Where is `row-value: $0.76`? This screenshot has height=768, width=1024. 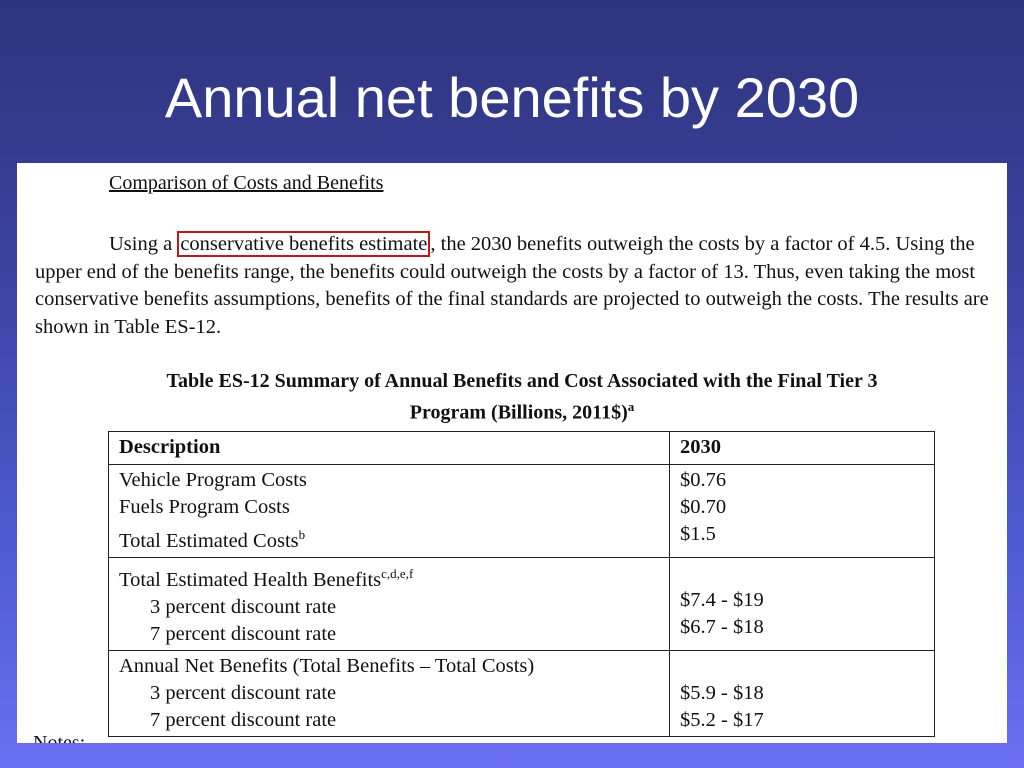 row-value: $0.76 is located at coordinates (703, 480).